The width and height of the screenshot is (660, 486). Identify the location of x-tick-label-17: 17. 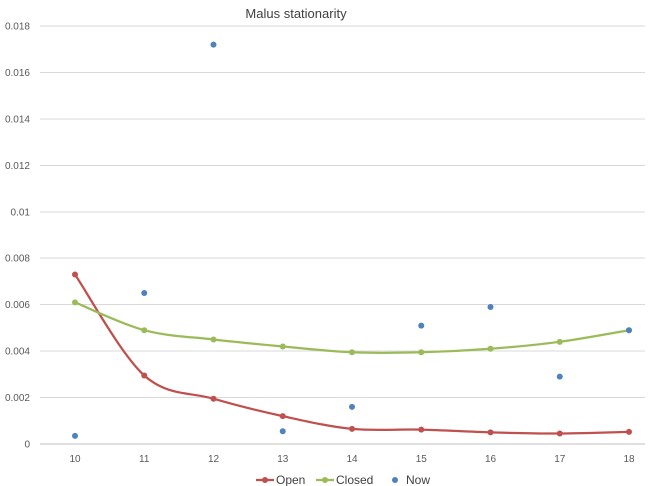
(560, 459).